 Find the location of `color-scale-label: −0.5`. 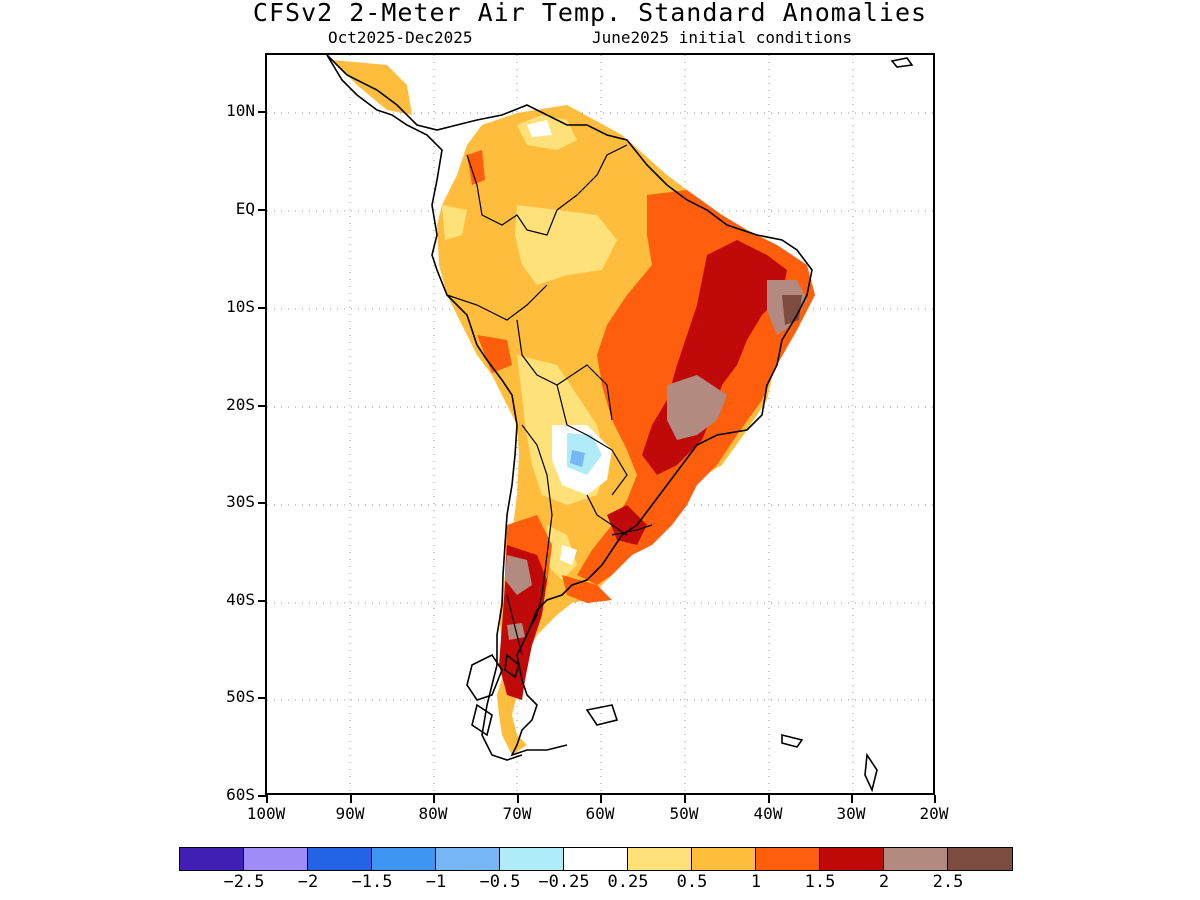

color-scale-label: −0.5 is located at coordinates (500, 882).